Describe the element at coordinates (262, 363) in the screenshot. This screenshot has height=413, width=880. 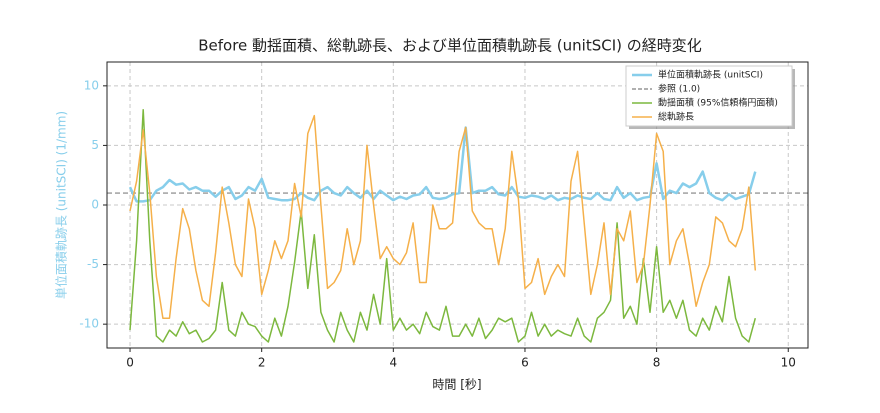
I see `x-tick-label: 2` at that location.